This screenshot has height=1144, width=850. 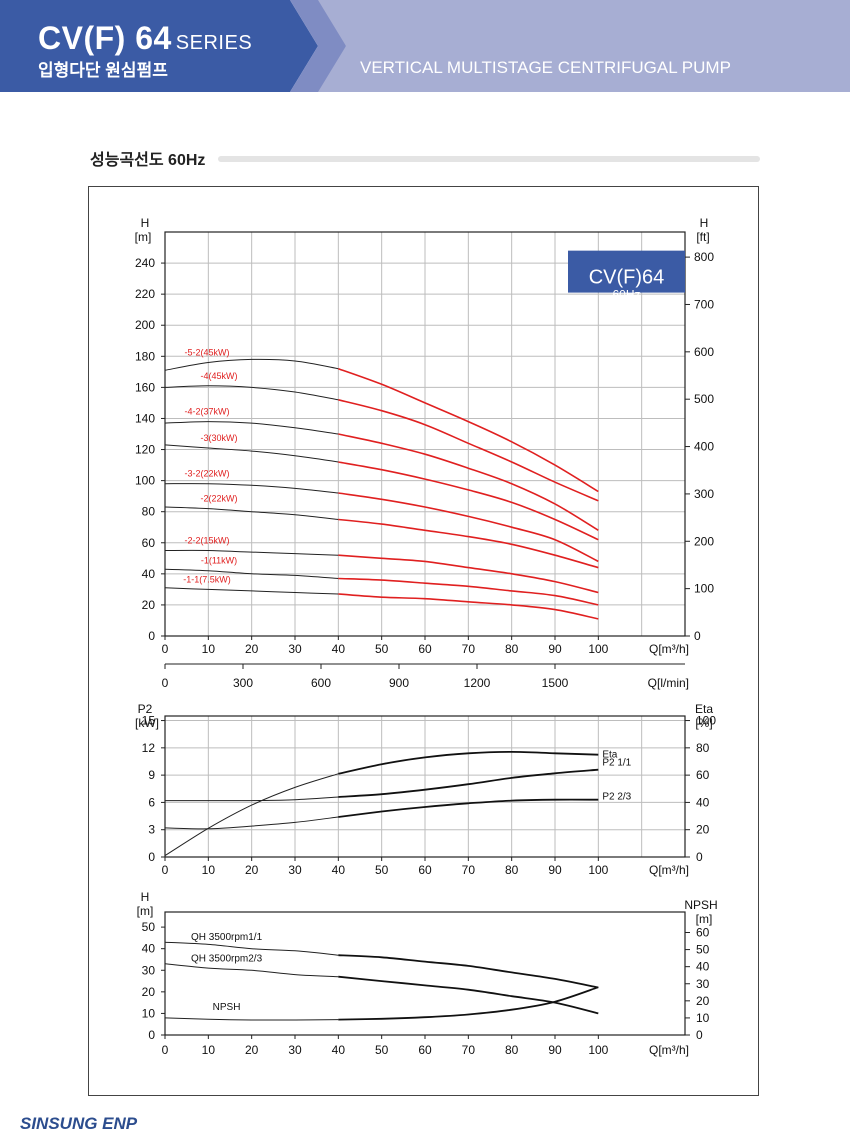 I want to click on y2-tick-label: 80, so click(x=703, y=748).